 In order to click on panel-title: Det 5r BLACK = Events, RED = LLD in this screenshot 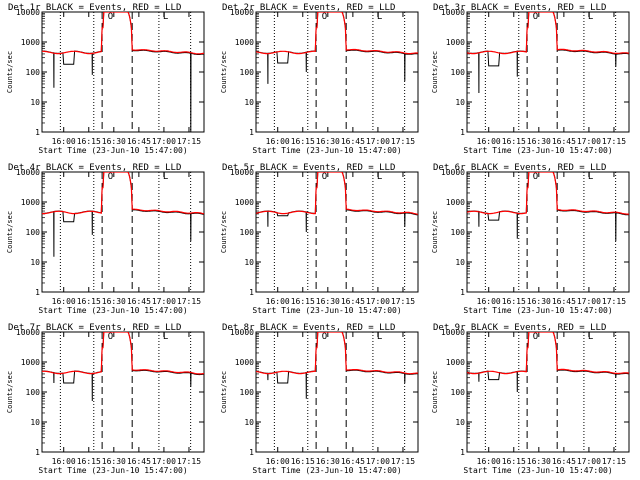, I will do `click(308, 168)`.